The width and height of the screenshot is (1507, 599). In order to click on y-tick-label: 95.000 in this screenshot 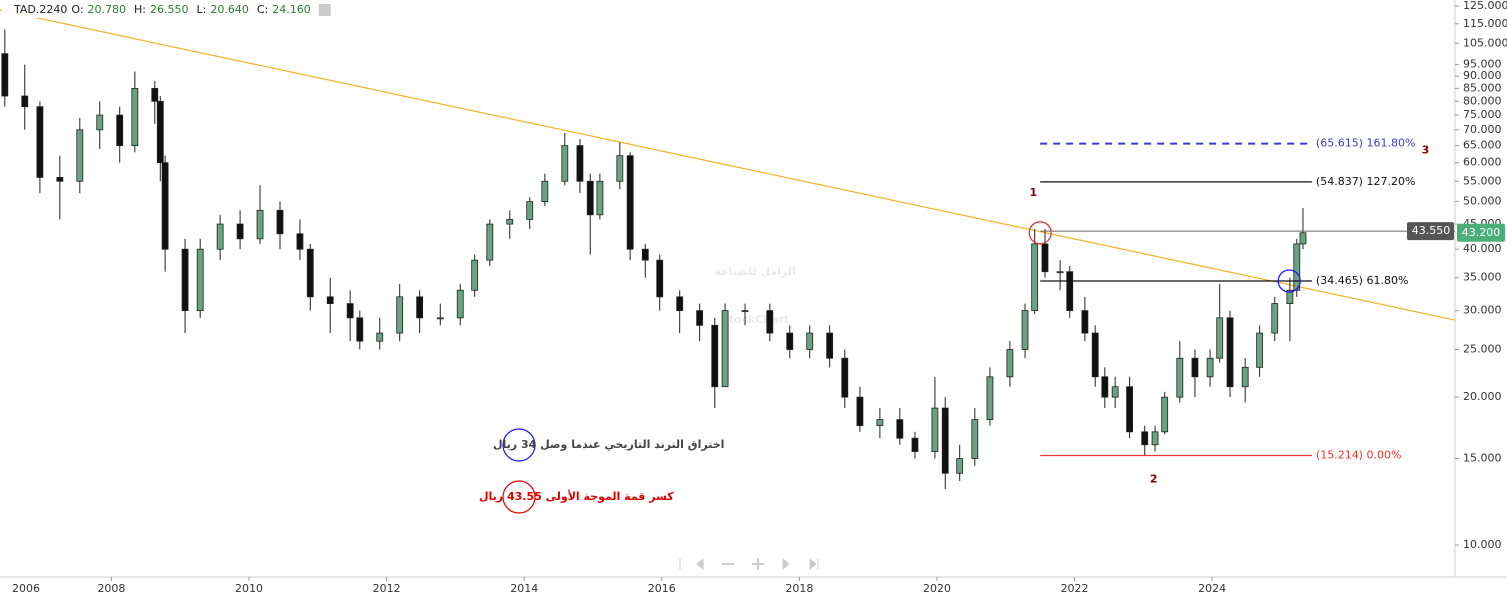, I will do `click(1482, 64)`.